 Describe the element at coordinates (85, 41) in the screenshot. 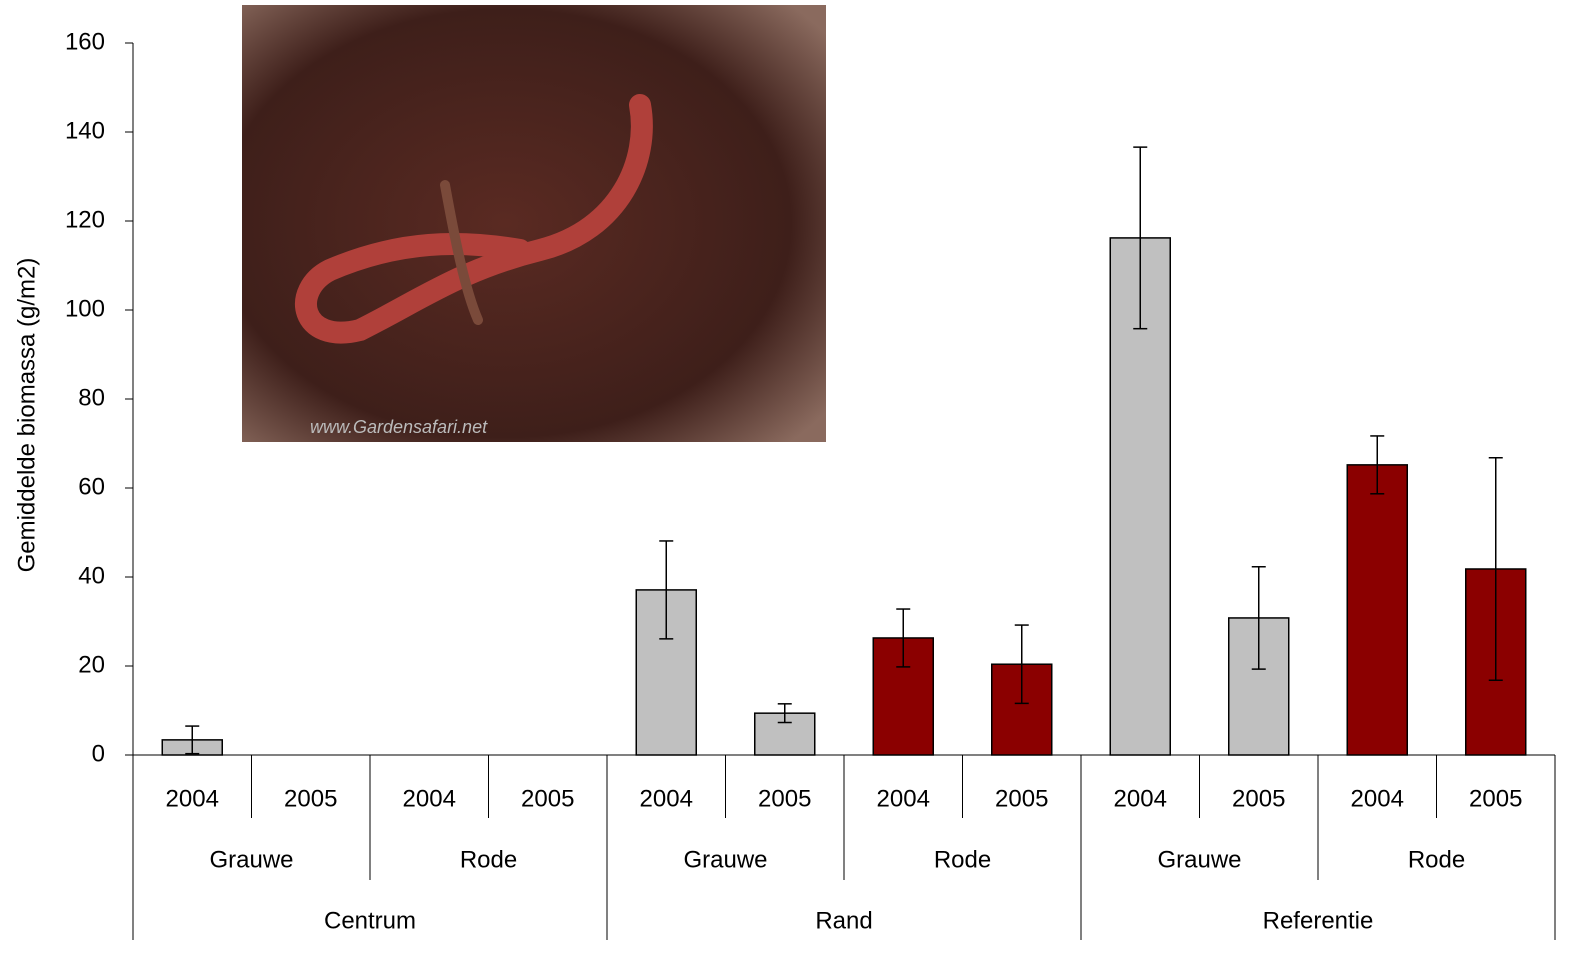

I see `y-tick-label: 160` at that location.